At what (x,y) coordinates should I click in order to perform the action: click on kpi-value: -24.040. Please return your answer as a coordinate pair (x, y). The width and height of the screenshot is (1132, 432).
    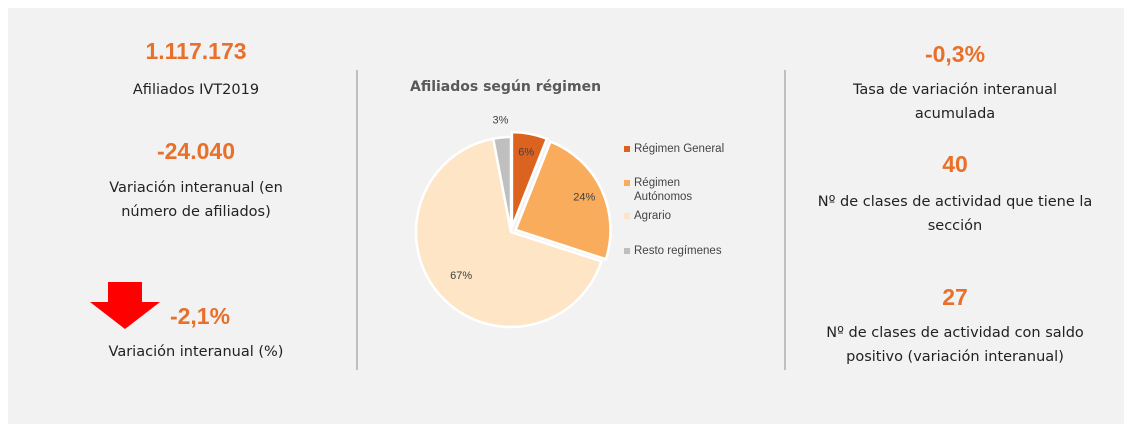
    Looking at the image, I should click on (195, 151).